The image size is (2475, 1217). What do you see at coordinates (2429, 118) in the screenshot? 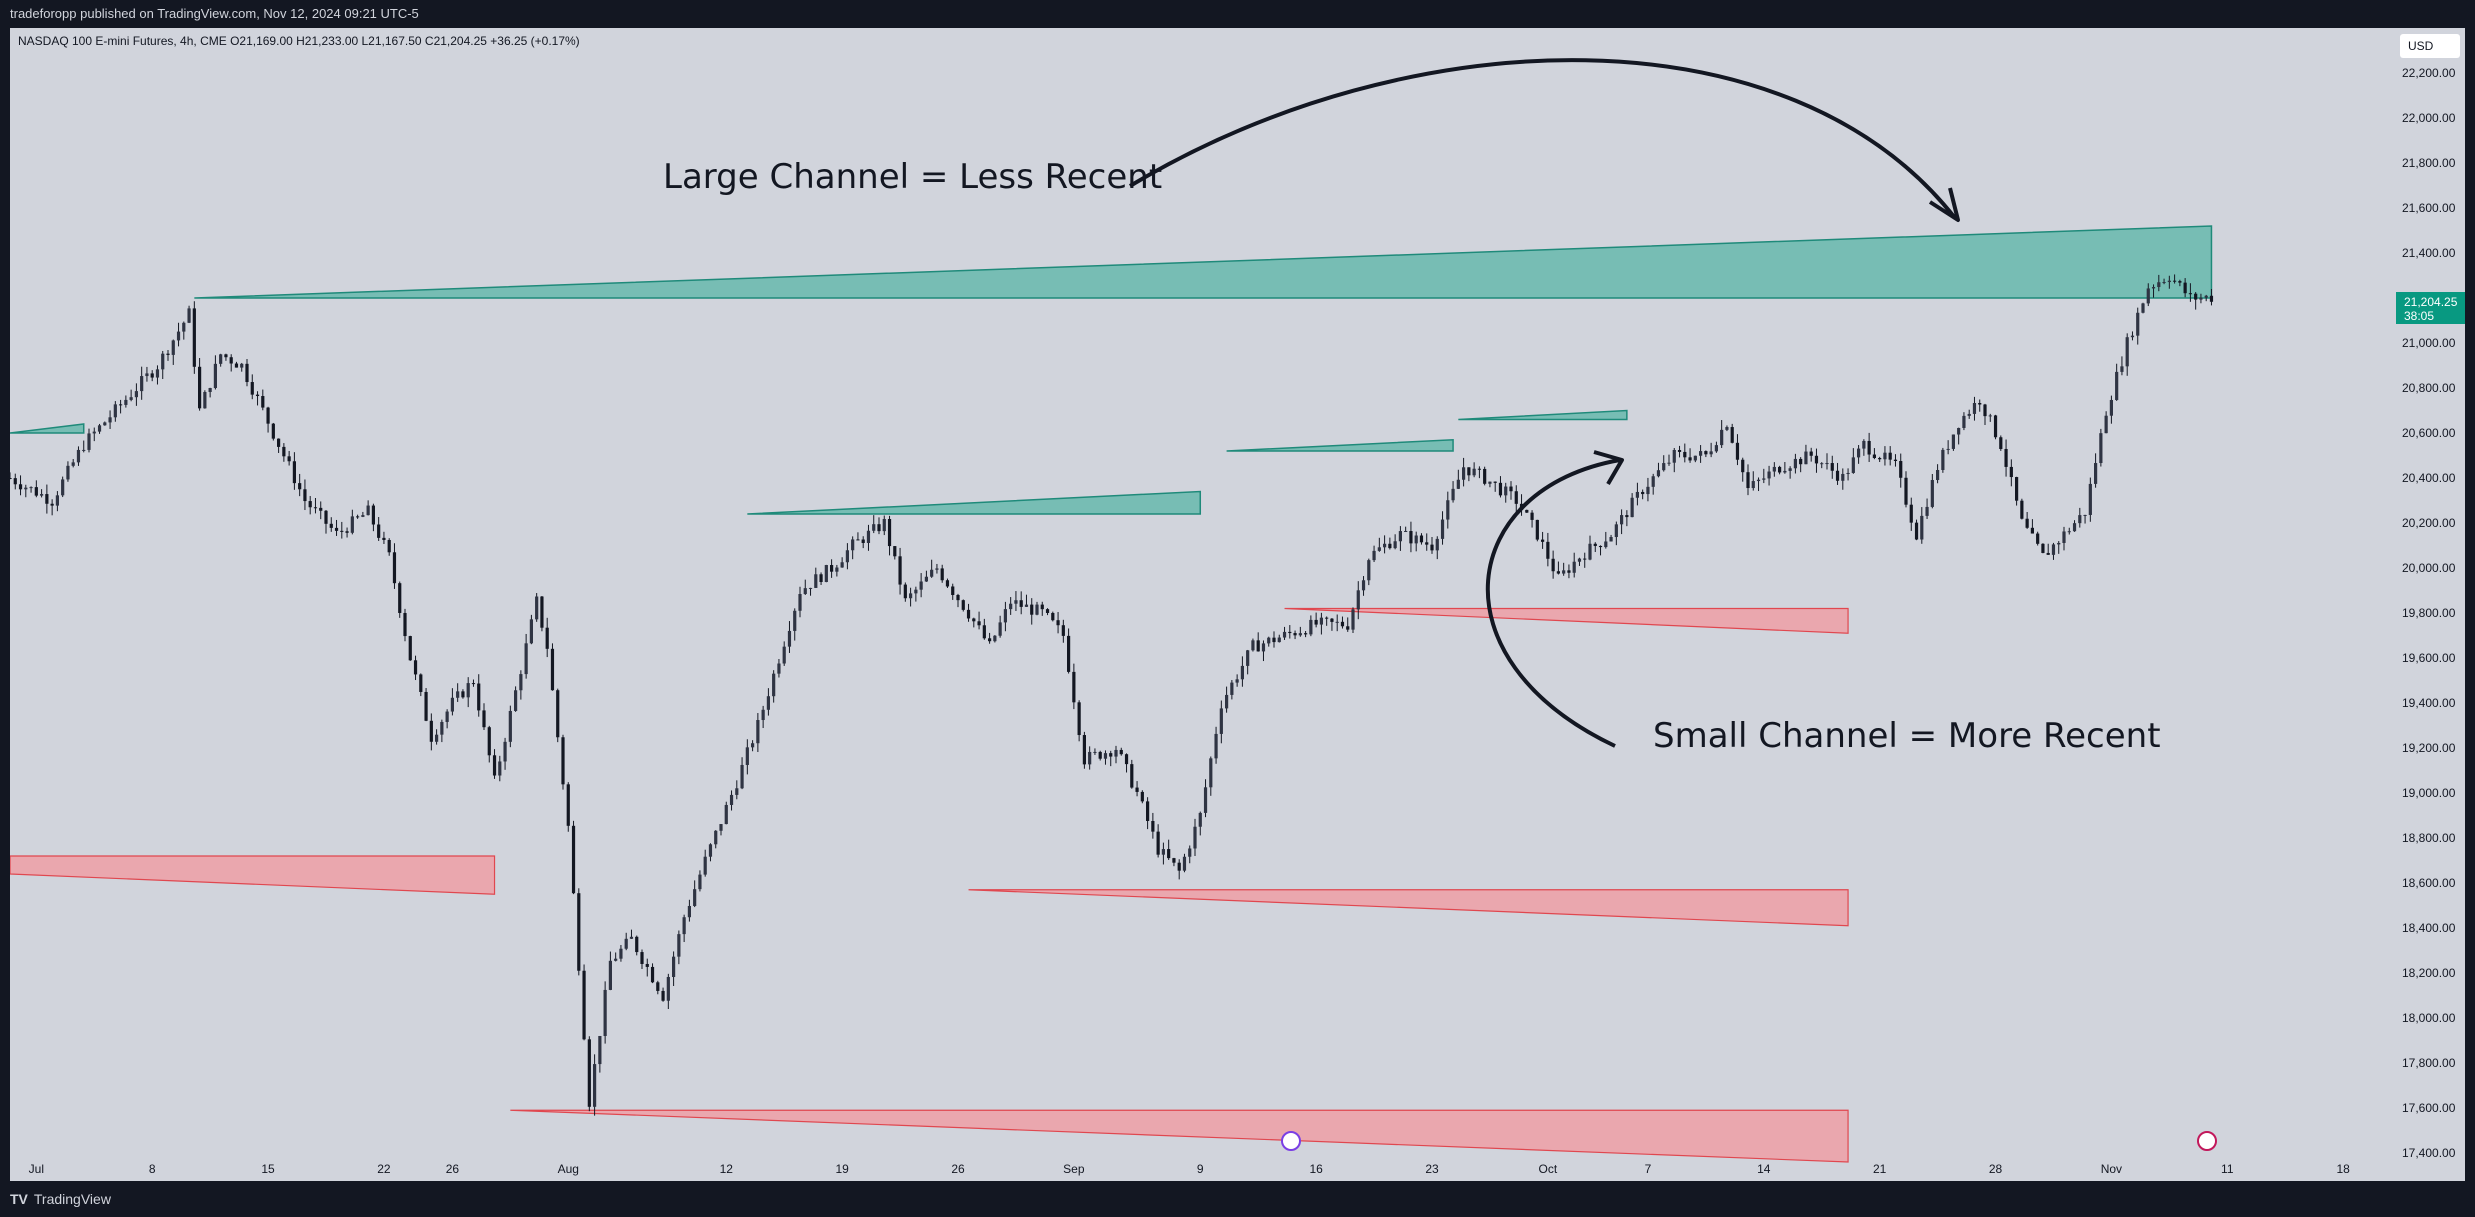
I see `y-axis-tick: 22,000.00` at bounding box center [2429, 118].